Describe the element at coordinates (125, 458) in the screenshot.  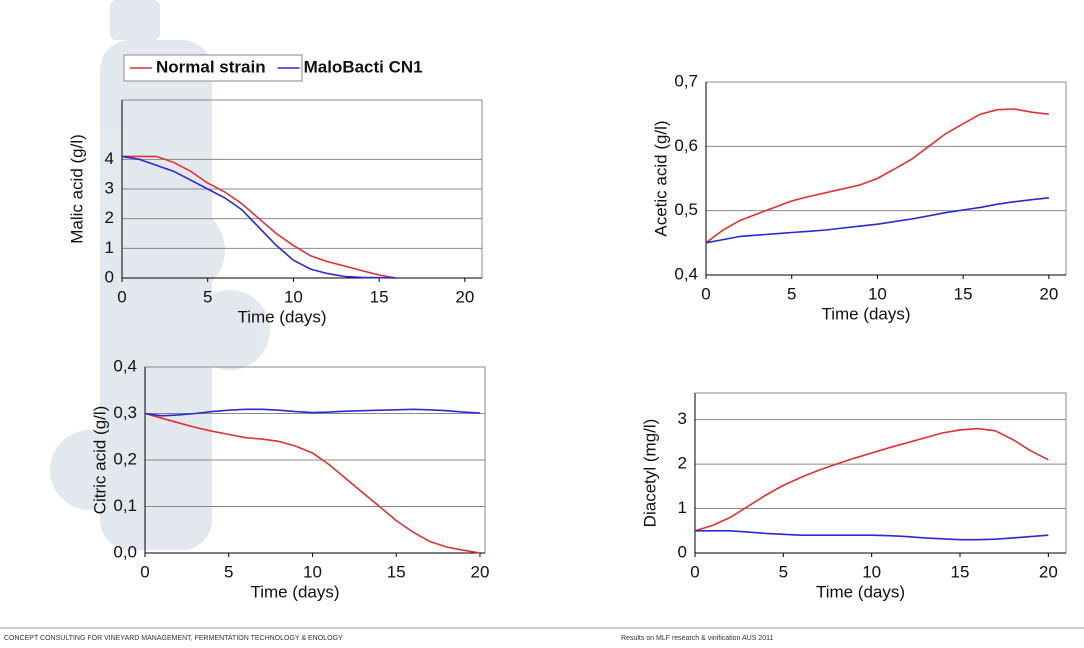
I see `y-tick-label: 0,2` at that location.